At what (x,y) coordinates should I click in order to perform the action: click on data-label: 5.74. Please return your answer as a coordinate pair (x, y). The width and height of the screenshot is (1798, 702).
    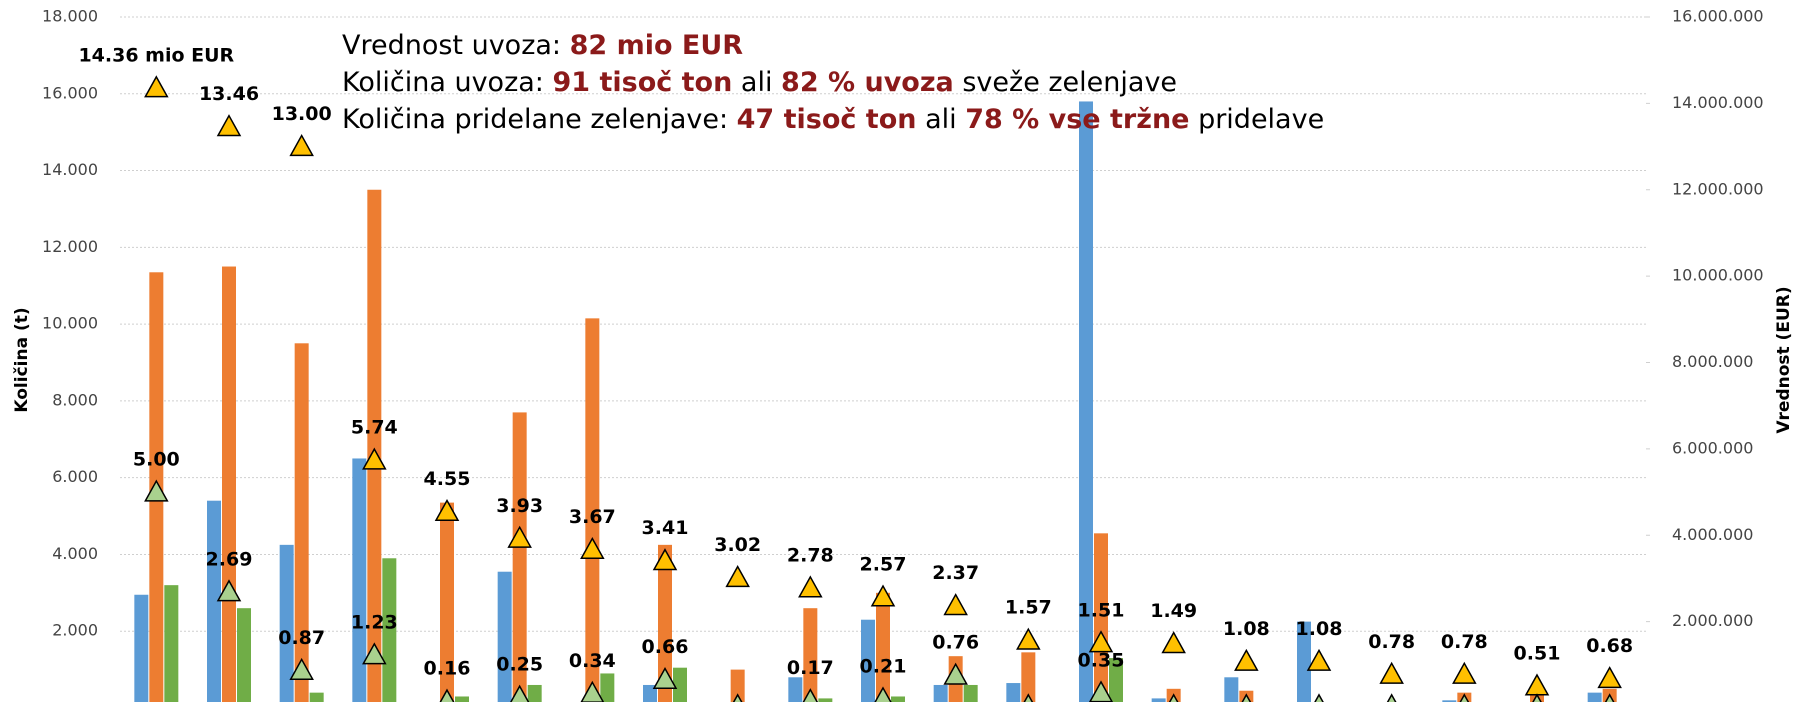
    Looking at the image, I should click on (374, 428).